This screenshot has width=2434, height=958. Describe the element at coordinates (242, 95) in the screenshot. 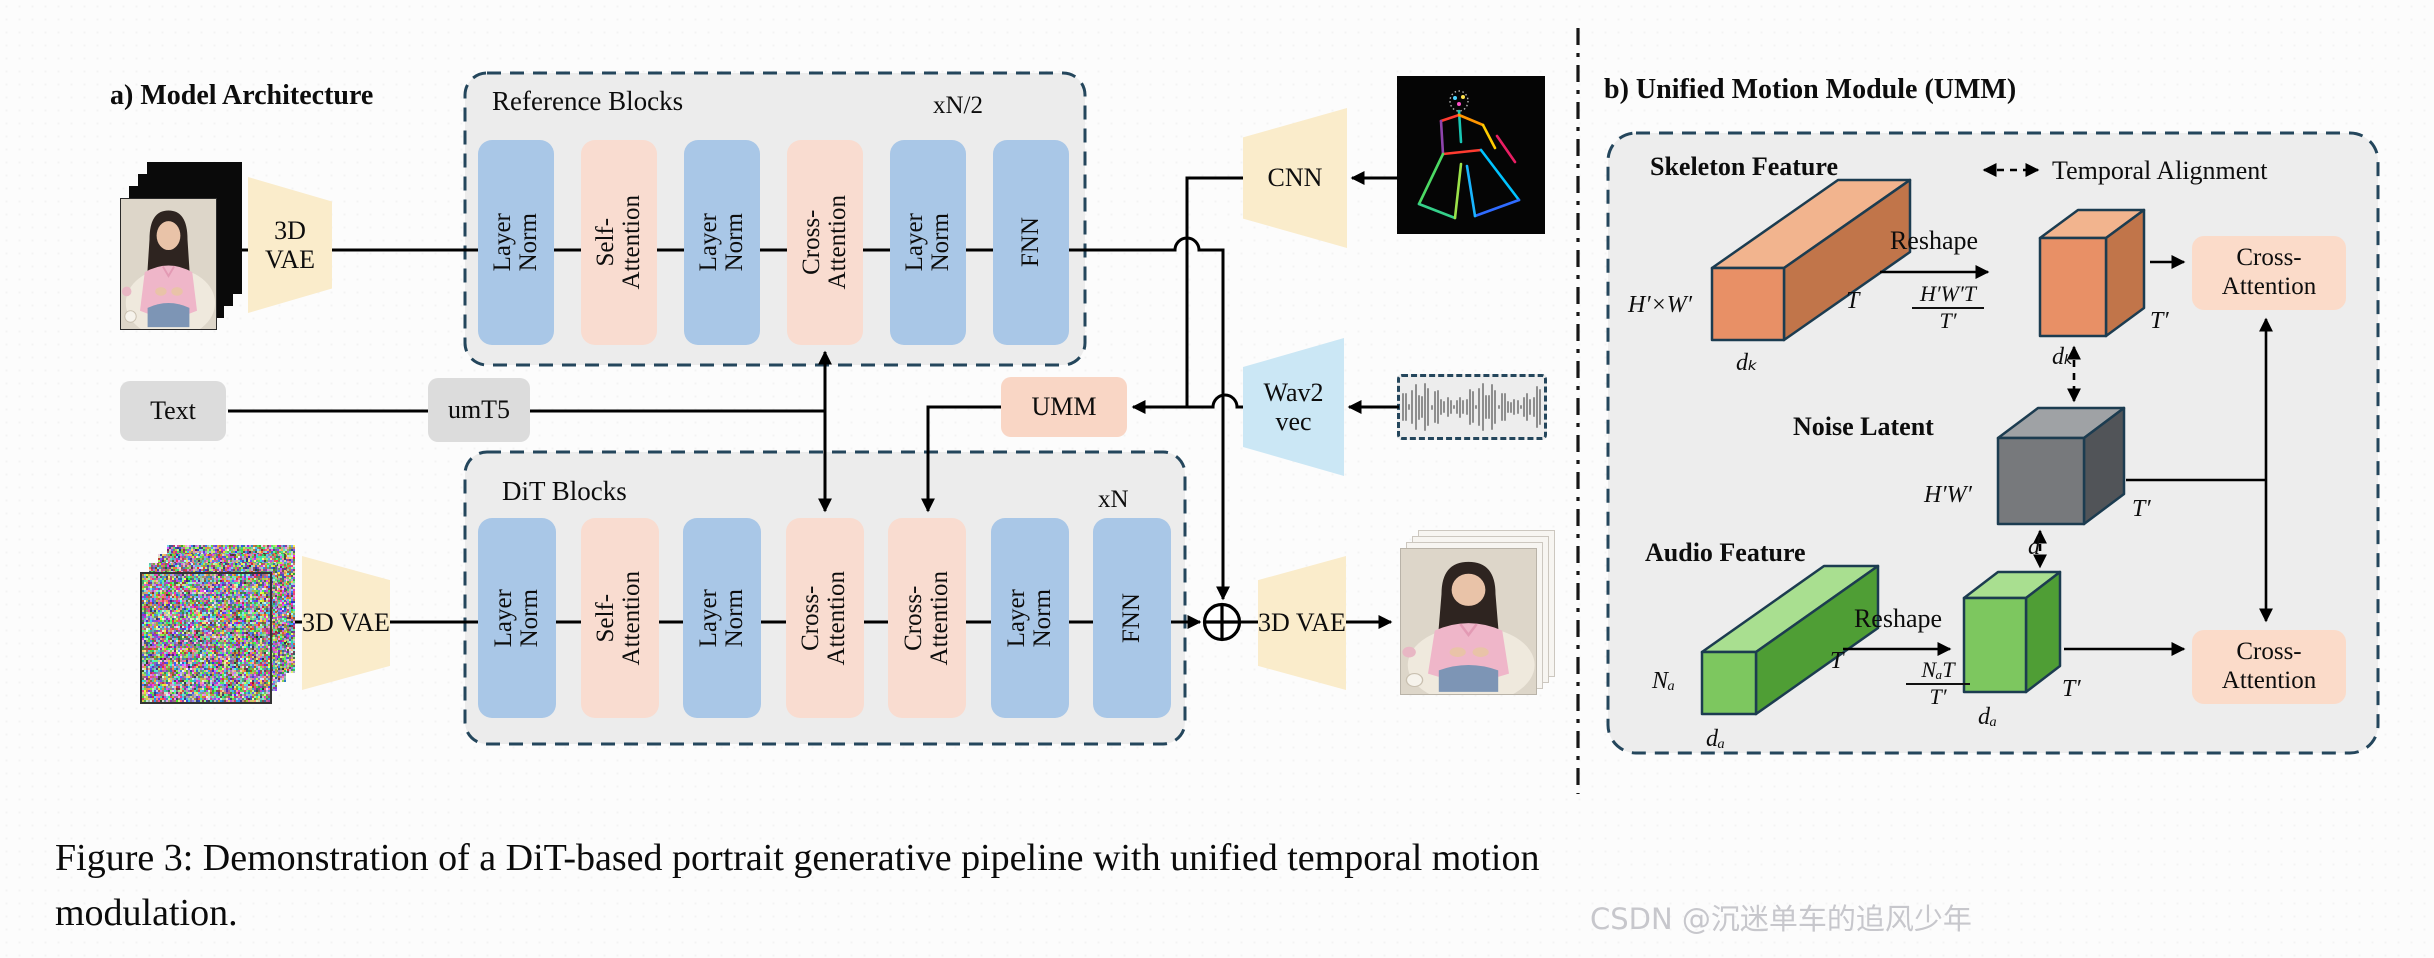

I see `panel-a-title: a) Model Architecture` at that location.